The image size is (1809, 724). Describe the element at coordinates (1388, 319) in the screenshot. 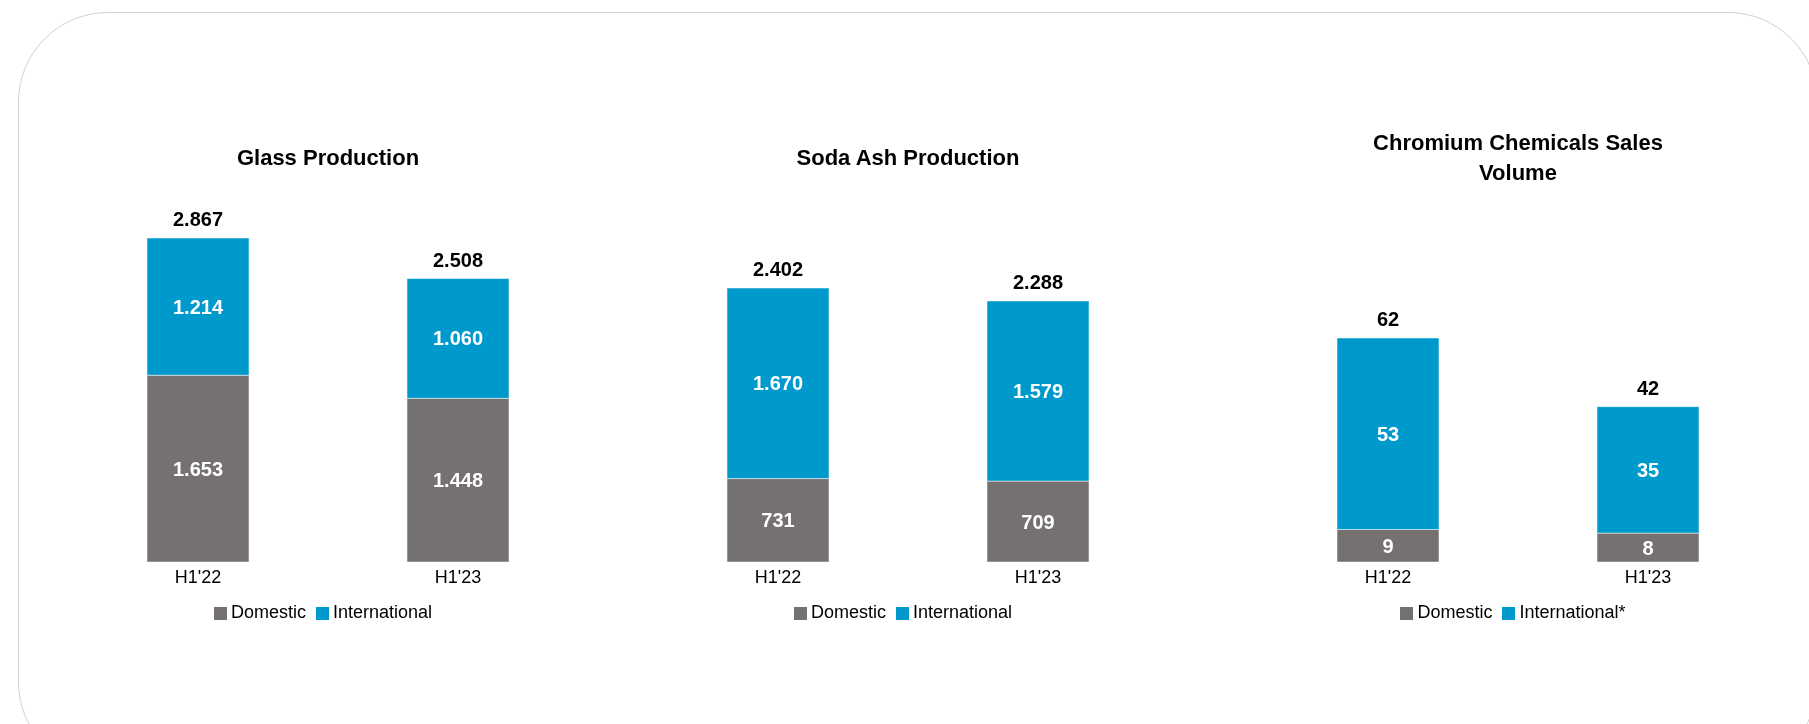

I see `total-label: 62` at that location.